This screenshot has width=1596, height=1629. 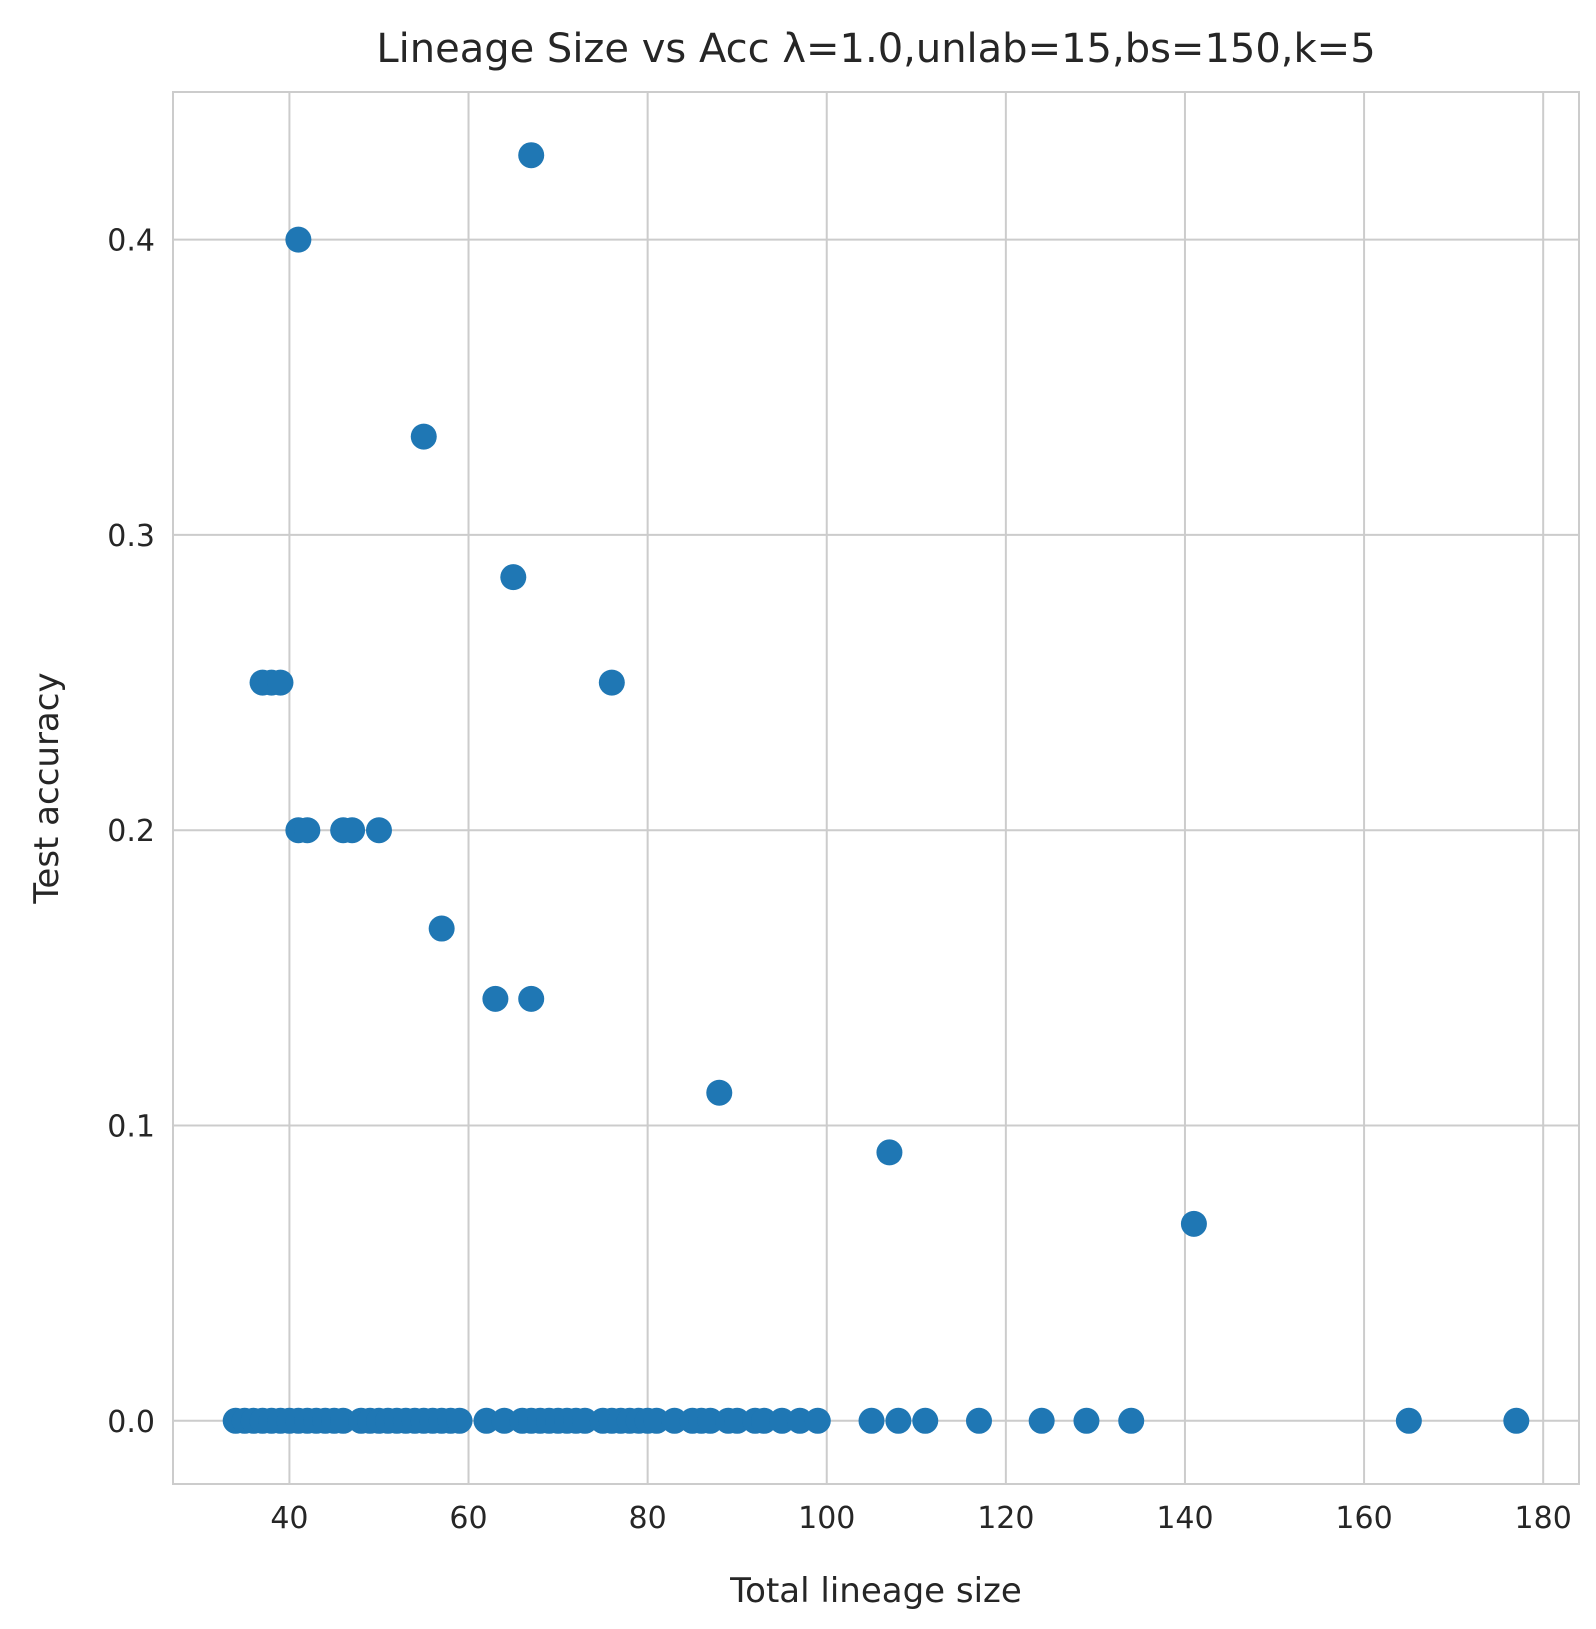 What do you see at coordinates (289, 1518) in the screenshot?
I see `x-tick-label: 40` at bounding box center [289, 1518].